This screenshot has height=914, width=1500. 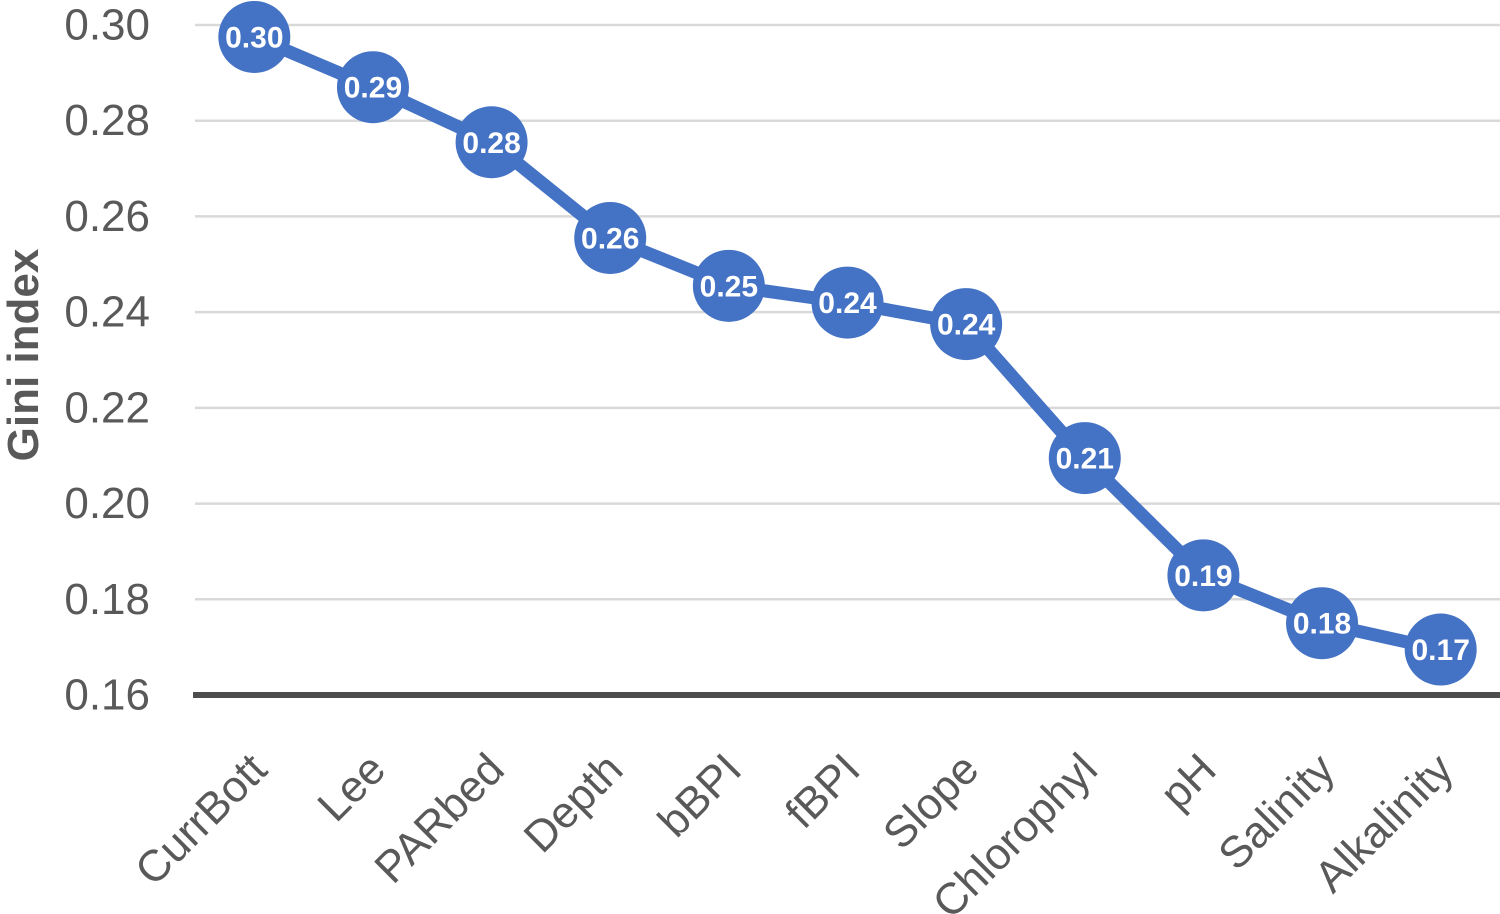 I want to click on data-point-label: 0.30, so click(x=254, y=37).